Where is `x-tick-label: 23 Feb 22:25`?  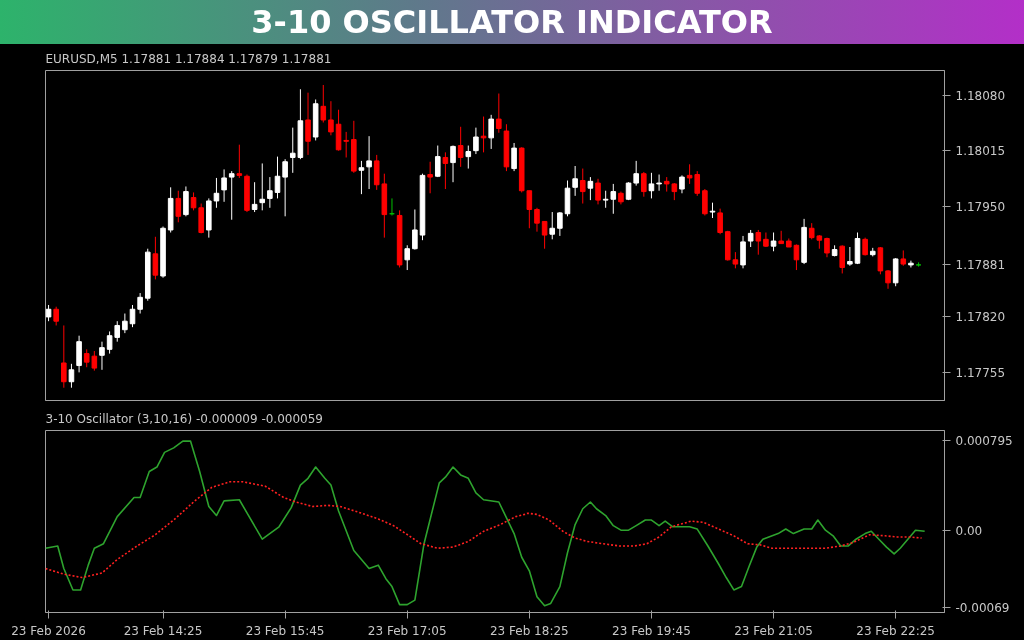
x-tick-label: 23 Feb 22:25 is located at coordinates (896, 630).